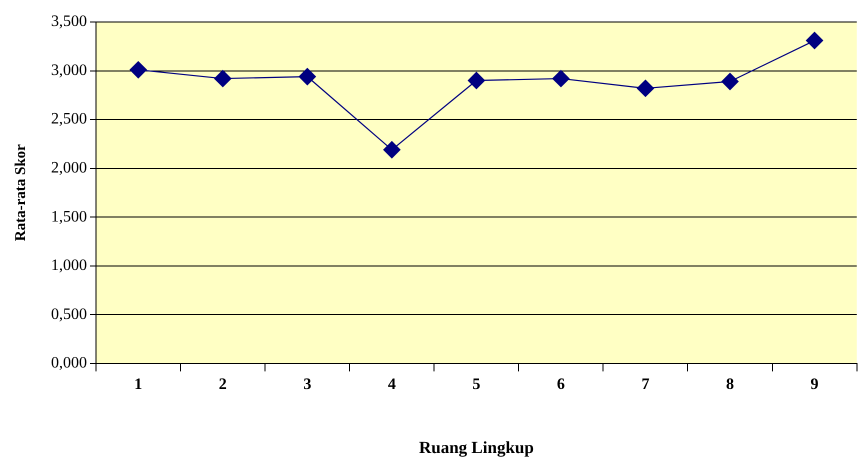  Describe the element at coordinates (476, 385) in the screenshot. I see `x-tick-label: 5` at that location.